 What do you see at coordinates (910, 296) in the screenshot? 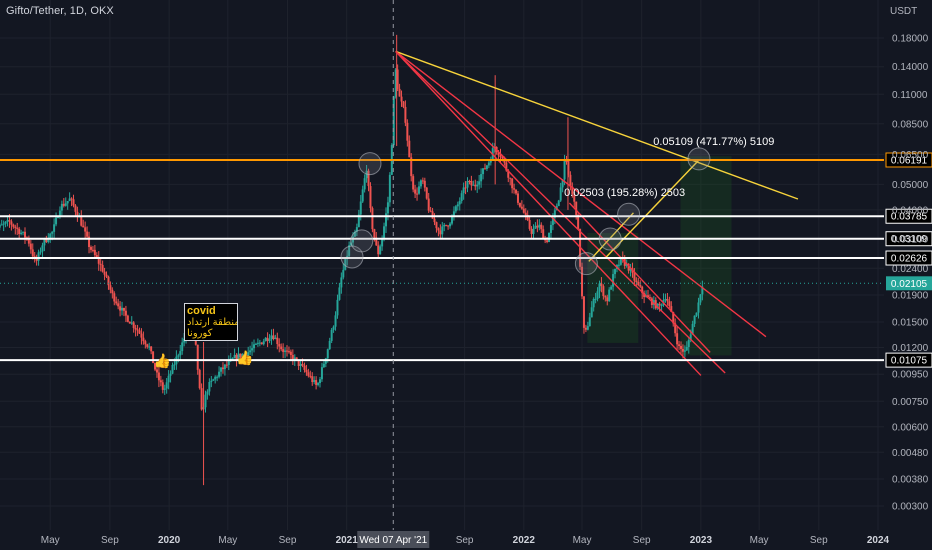
I see `y-tick-label: 0.01900` at bounding box center [910, 296].